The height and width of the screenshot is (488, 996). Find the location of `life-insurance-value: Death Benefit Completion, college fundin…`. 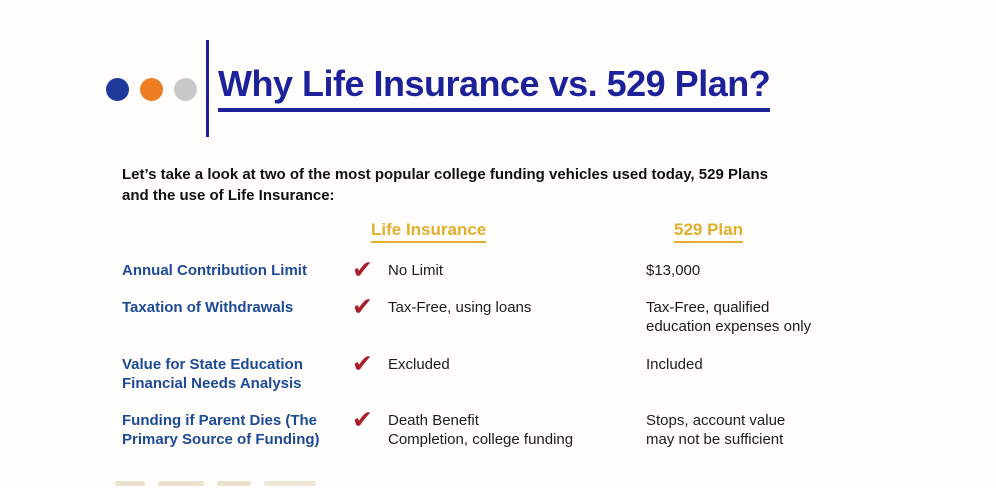

life-insurance-value: Death Benefit Completion, college fundin… is located at coordinates (481, 430).